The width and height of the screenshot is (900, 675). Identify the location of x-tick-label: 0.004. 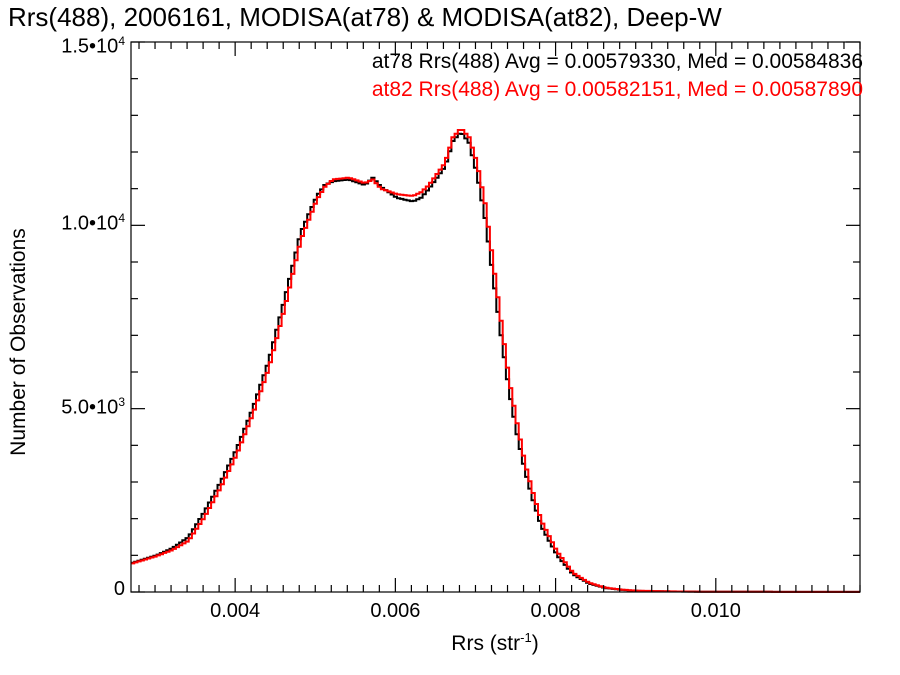
(235, 611).